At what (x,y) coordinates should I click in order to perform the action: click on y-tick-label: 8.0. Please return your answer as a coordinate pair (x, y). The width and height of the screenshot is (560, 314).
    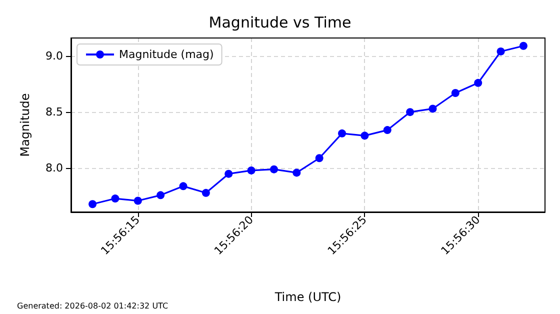
    Looking at the image, I should click on (54, 168).